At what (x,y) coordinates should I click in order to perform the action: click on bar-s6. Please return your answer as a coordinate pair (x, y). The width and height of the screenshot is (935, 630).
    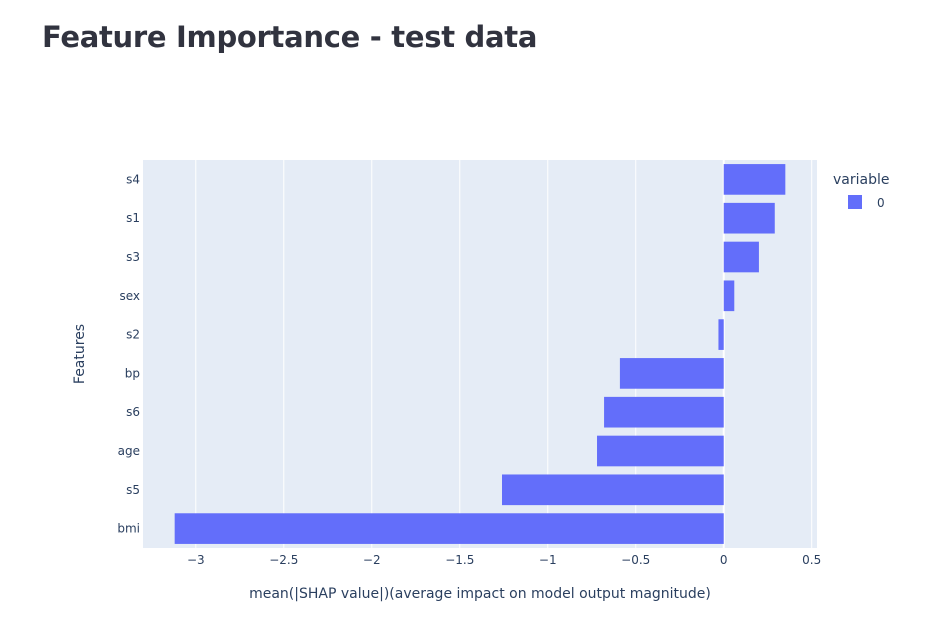
    Looking at the image, I should click on (664, 412).